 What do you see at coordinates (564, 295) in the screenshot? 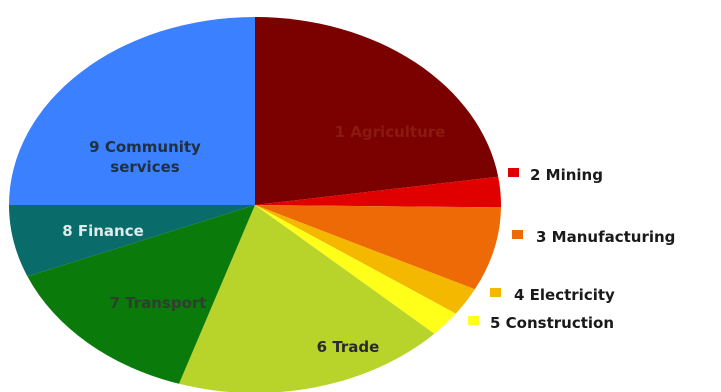
I see `legend-label-4: 4 Electricity` at bounding box center [564, 295].